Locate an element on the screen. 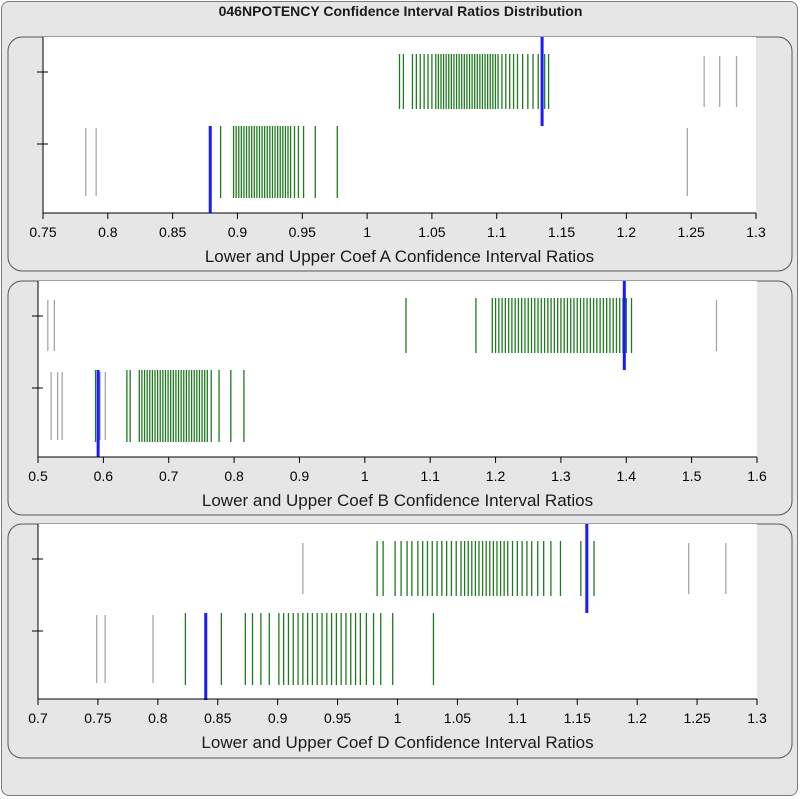 Image resolution: width=801 pixels, height=799 pixels. x-tick-label-b-2: 0.7 is located at coordinates (169, 476).